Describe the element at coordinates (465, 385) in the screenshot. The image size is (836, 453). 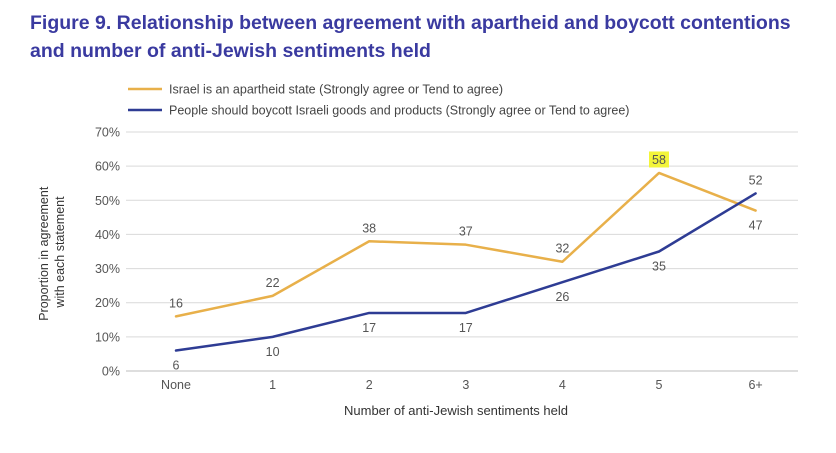
I see `x-tick-label: 3` at that location.